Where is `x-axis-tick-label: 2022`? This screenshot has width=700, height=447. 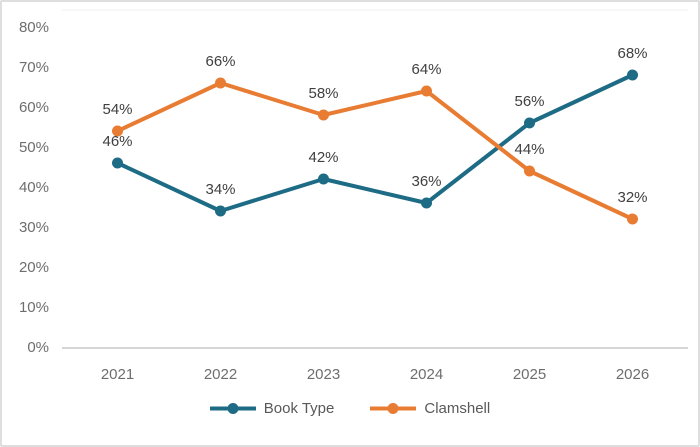
x-axis-tick-label: 2022 is located at coordinates (220, 374).